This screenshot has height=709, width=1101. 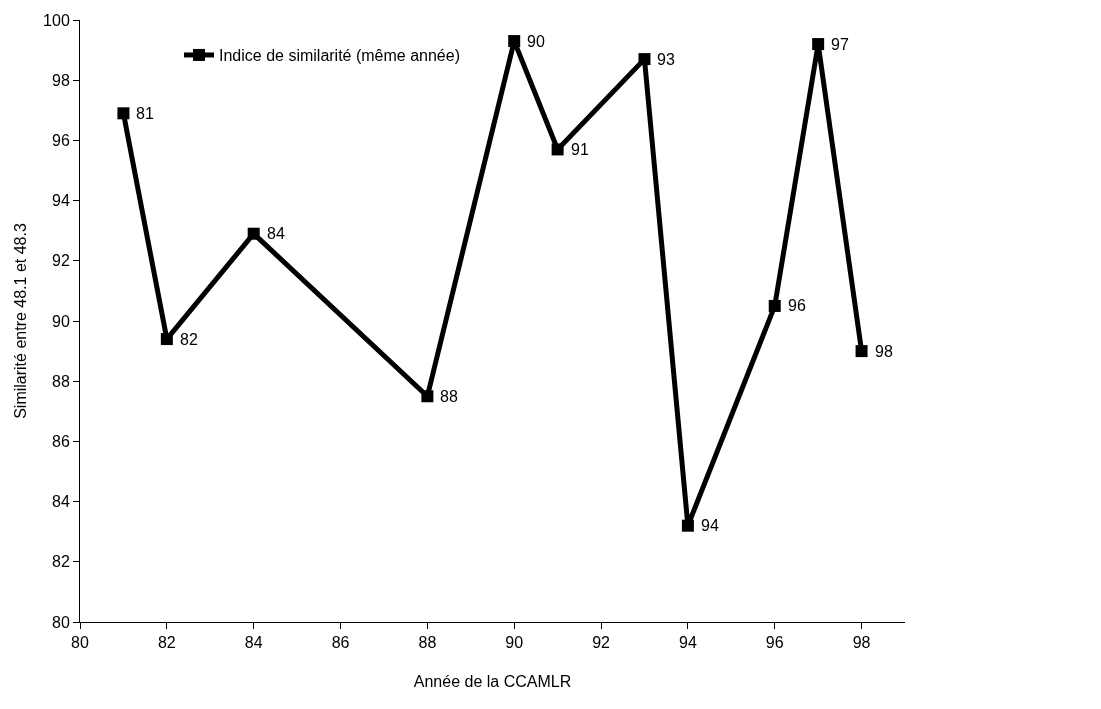 I want to click on annotation: 90, so click(x=536, y=41).